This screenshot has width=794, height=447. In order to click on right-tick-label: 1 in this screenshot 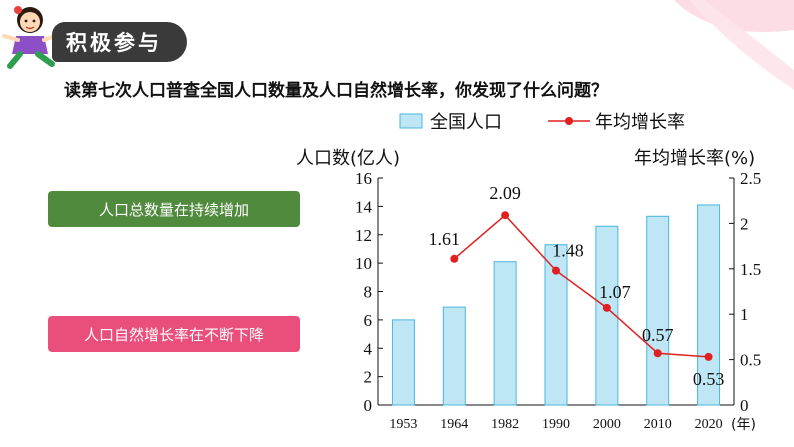, I will do `click(744, 314)`.